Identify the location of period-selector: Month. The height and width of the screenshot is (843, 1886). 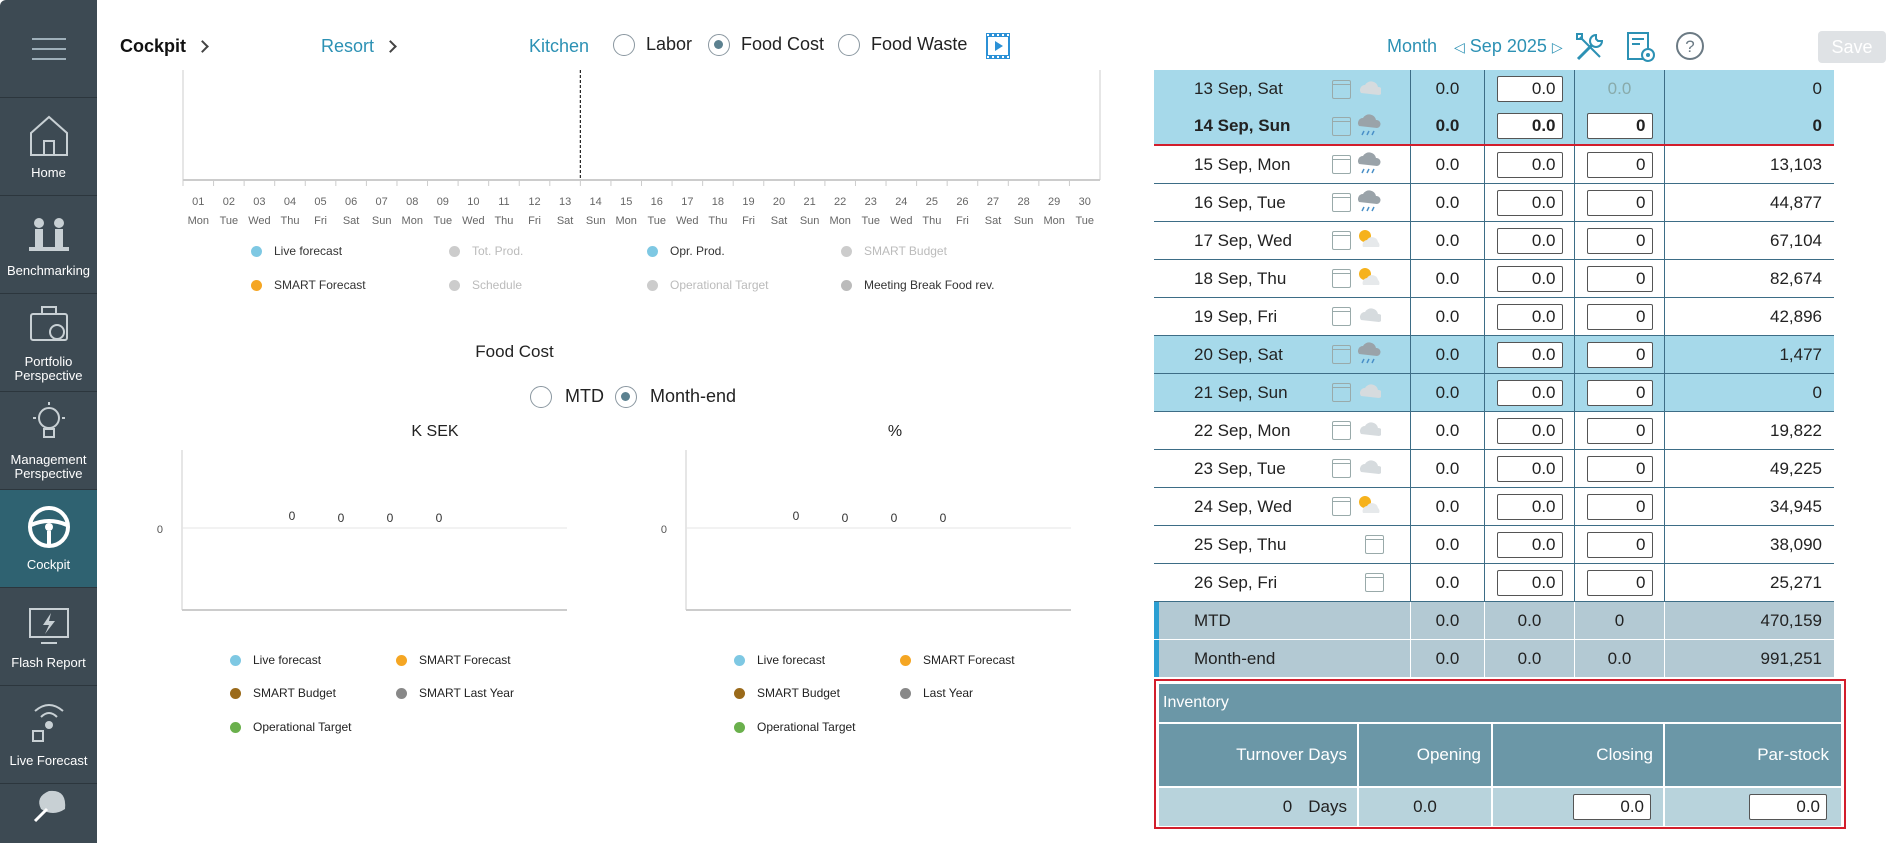
(1412, 46).